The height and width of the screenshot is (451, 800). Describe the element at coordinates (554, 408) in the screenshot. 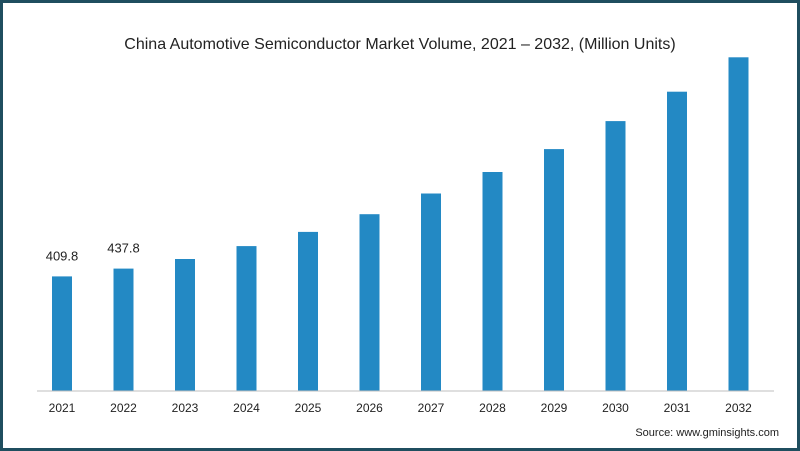

I see `x-tick-label-2029: 2029` at that location.